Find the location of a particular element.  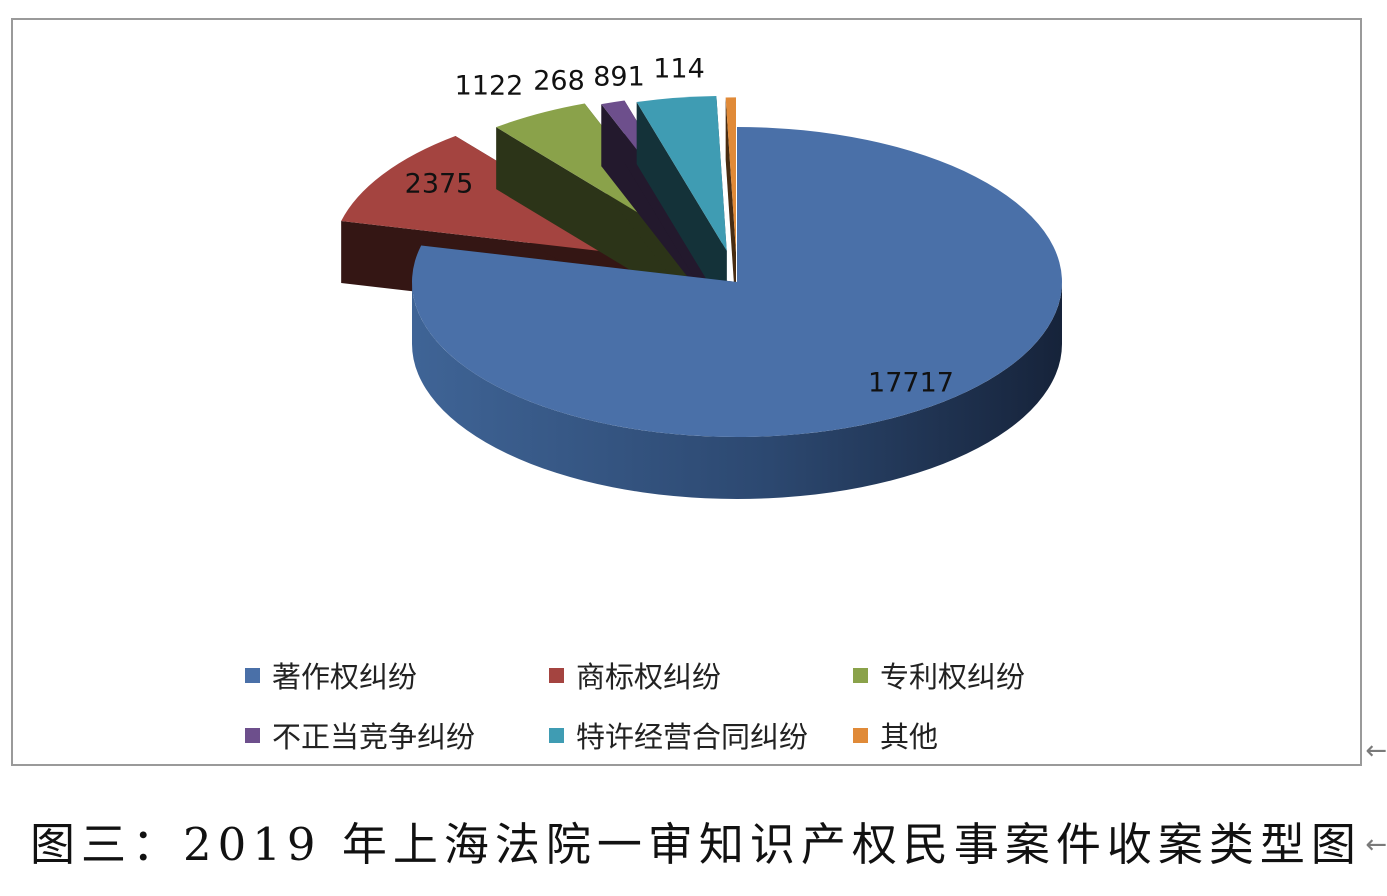

data-label-3: 268 is located at coordinates (559, 81).